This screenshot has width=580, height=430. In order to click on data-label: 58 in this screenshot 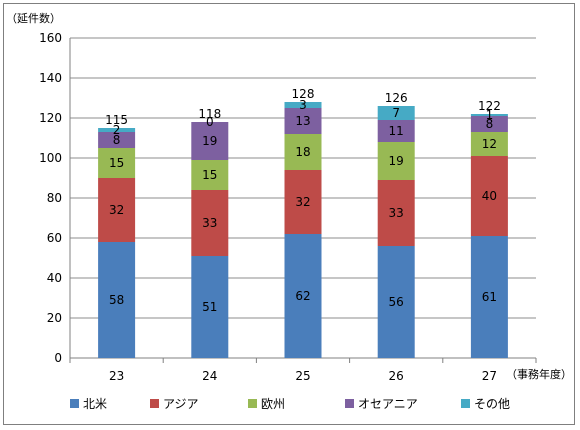, I will do `click(116, 300)`.